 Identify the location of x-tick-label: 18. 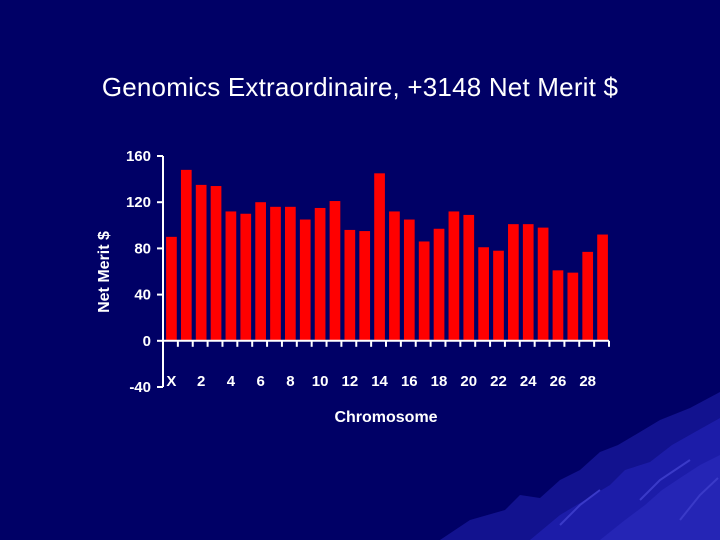
(439, 381).